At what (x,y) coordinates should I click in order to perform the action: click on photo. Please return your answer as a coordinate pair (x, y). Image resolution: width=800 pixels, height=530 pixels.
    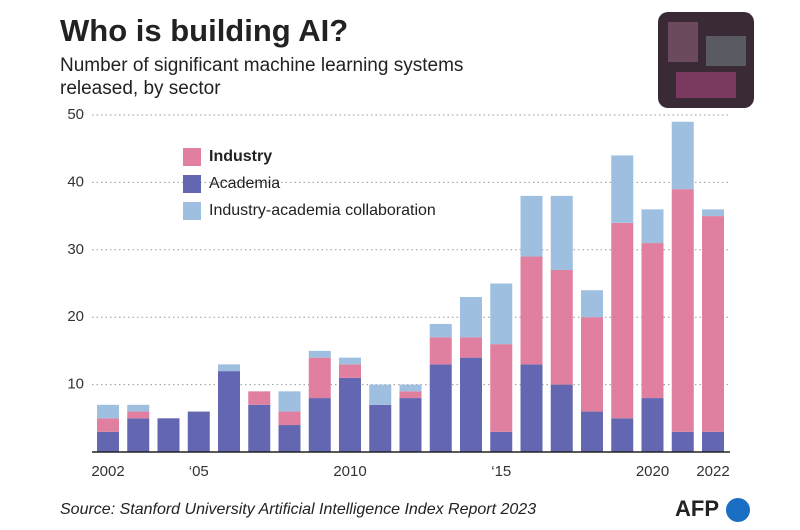
    Looking at the image, I should click on (706, 60).